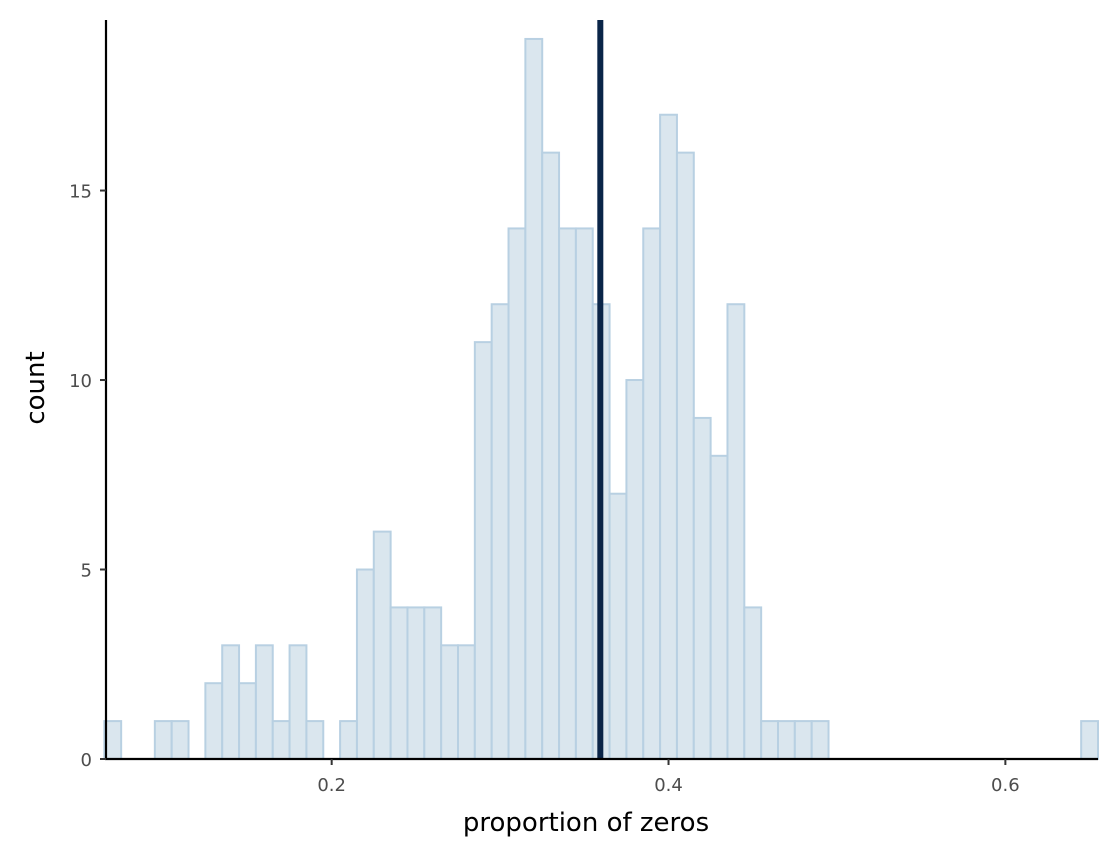 The image size is (1117, 858). I want to click on y-axis-title: count, so click(36, 387).